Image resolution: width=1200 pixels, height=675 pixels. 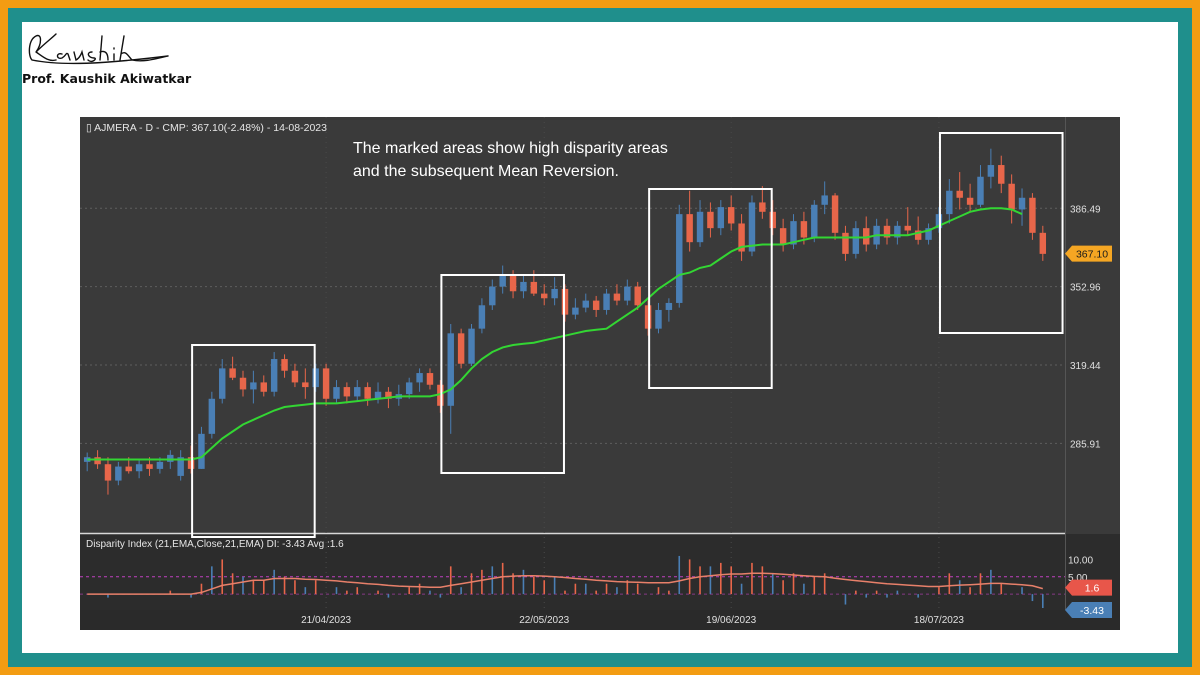 I want to click on x-tick-label: 22/05/2023, so click(x=544, y=620).